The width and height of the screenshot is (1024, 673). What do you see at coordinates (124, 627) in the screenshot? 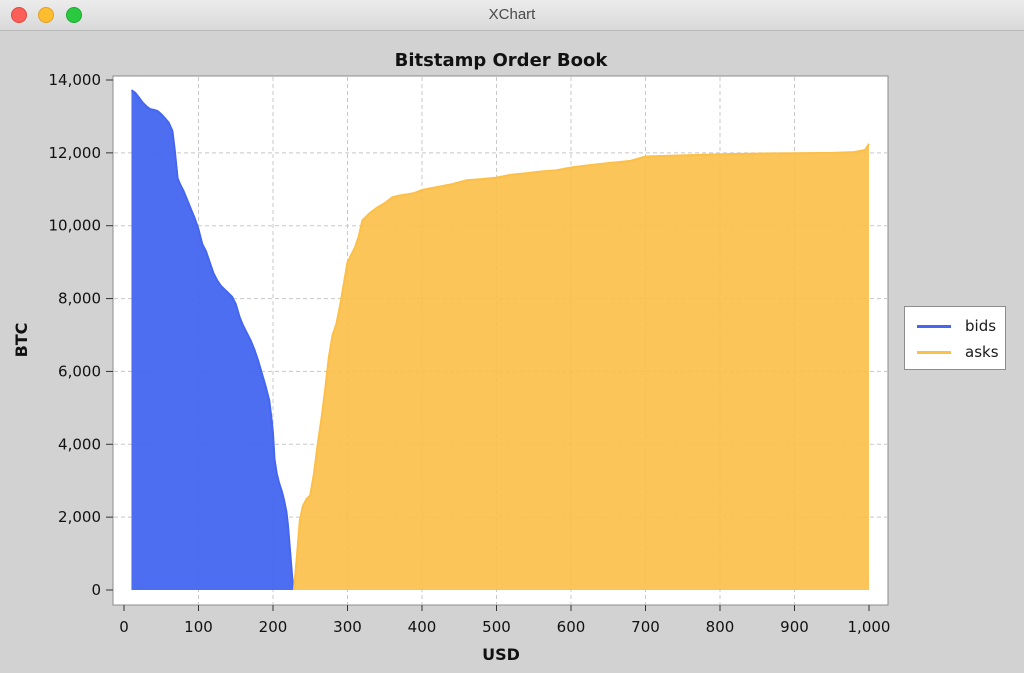
I see `x-tick-label: 0` at bounding box center [124, 627].